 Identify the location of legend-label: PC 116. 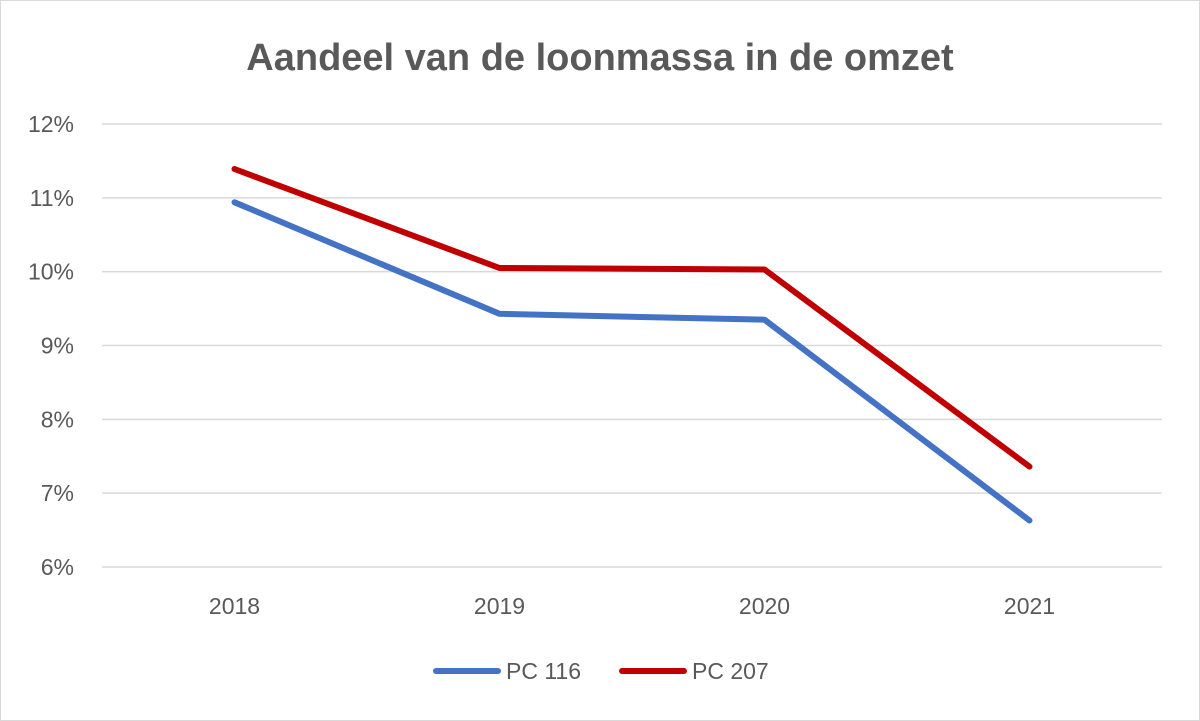
(543, 671).